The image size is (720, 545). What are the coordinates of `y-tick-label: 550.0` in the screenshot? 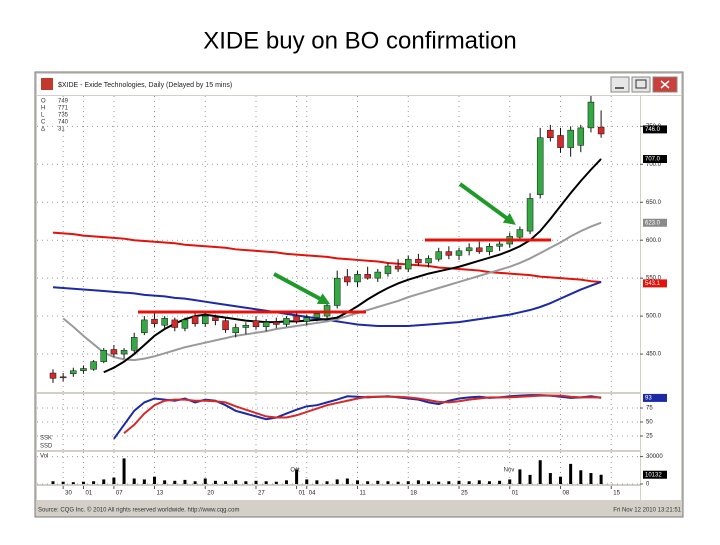 It's located at (654, 279).